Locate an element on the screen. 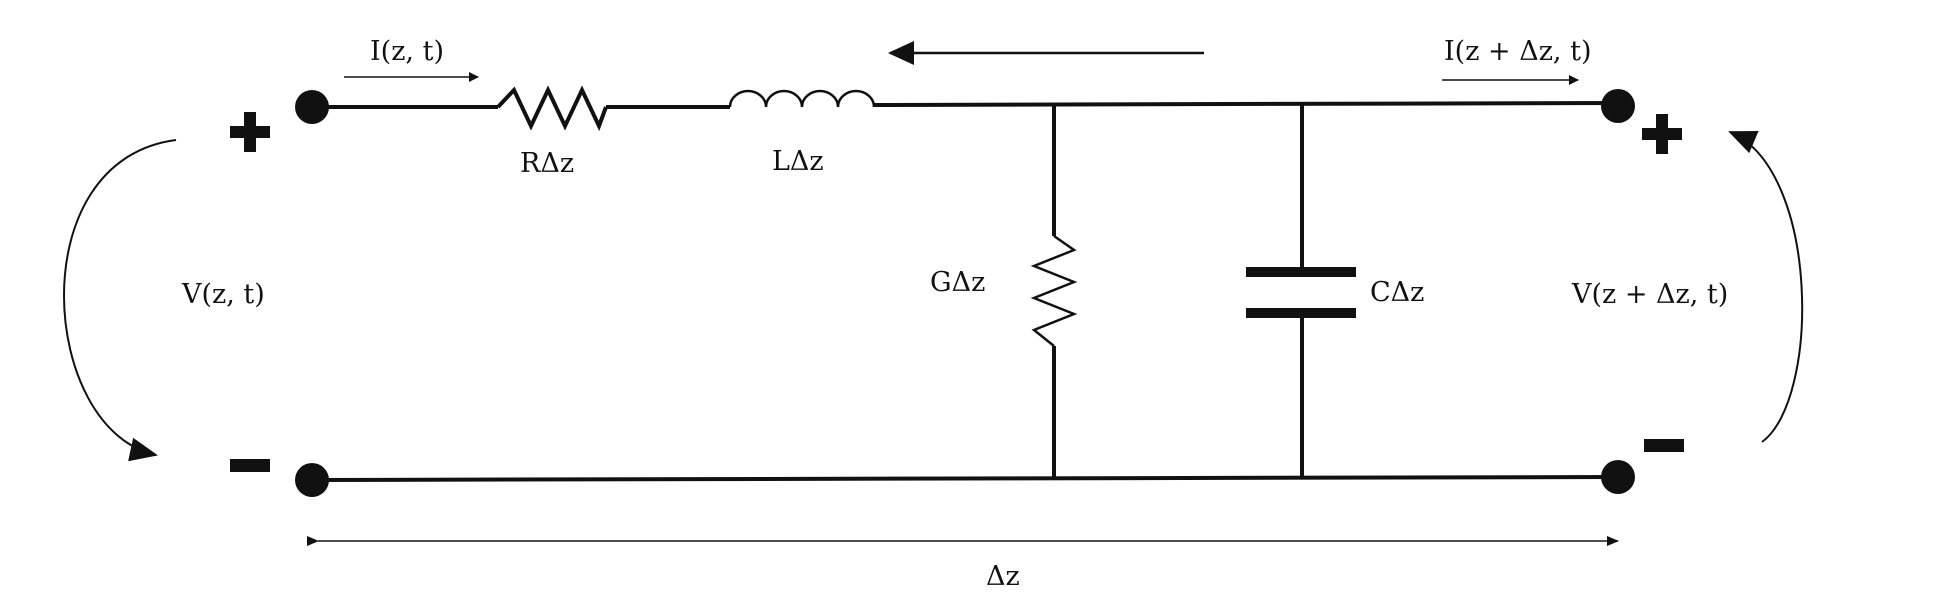 The width and height of the screenshot is (1936, 603). terminal-top-left is located at coordinates (312, 107).